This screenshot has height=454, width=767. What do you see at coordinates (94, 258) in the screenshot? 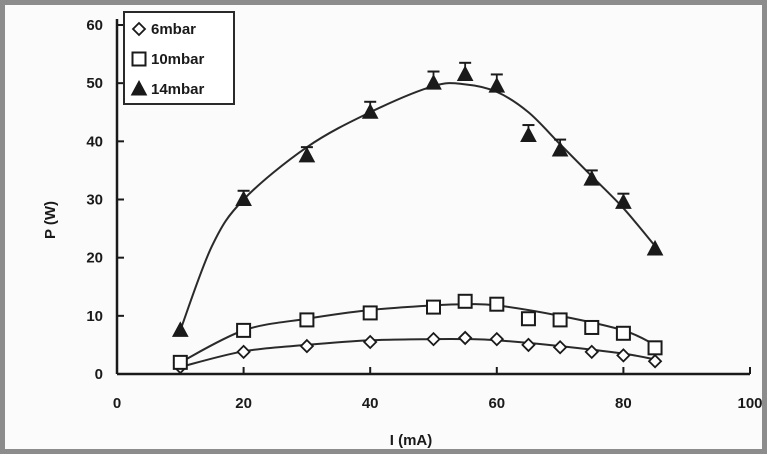
I see `y-tick-label: 20` at bounding box center [94, 258].